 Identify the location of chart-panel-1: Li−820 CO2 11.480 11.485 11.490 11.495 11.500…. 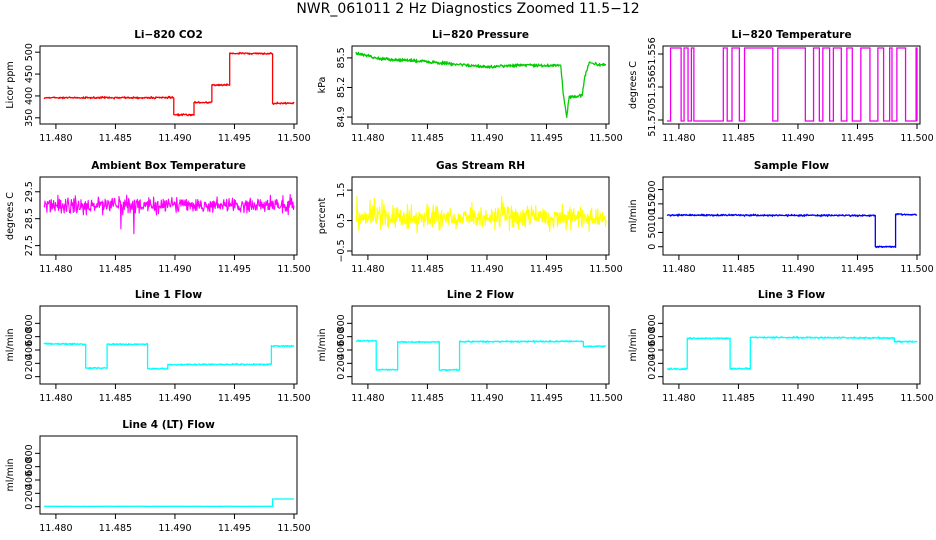
(158, 86).